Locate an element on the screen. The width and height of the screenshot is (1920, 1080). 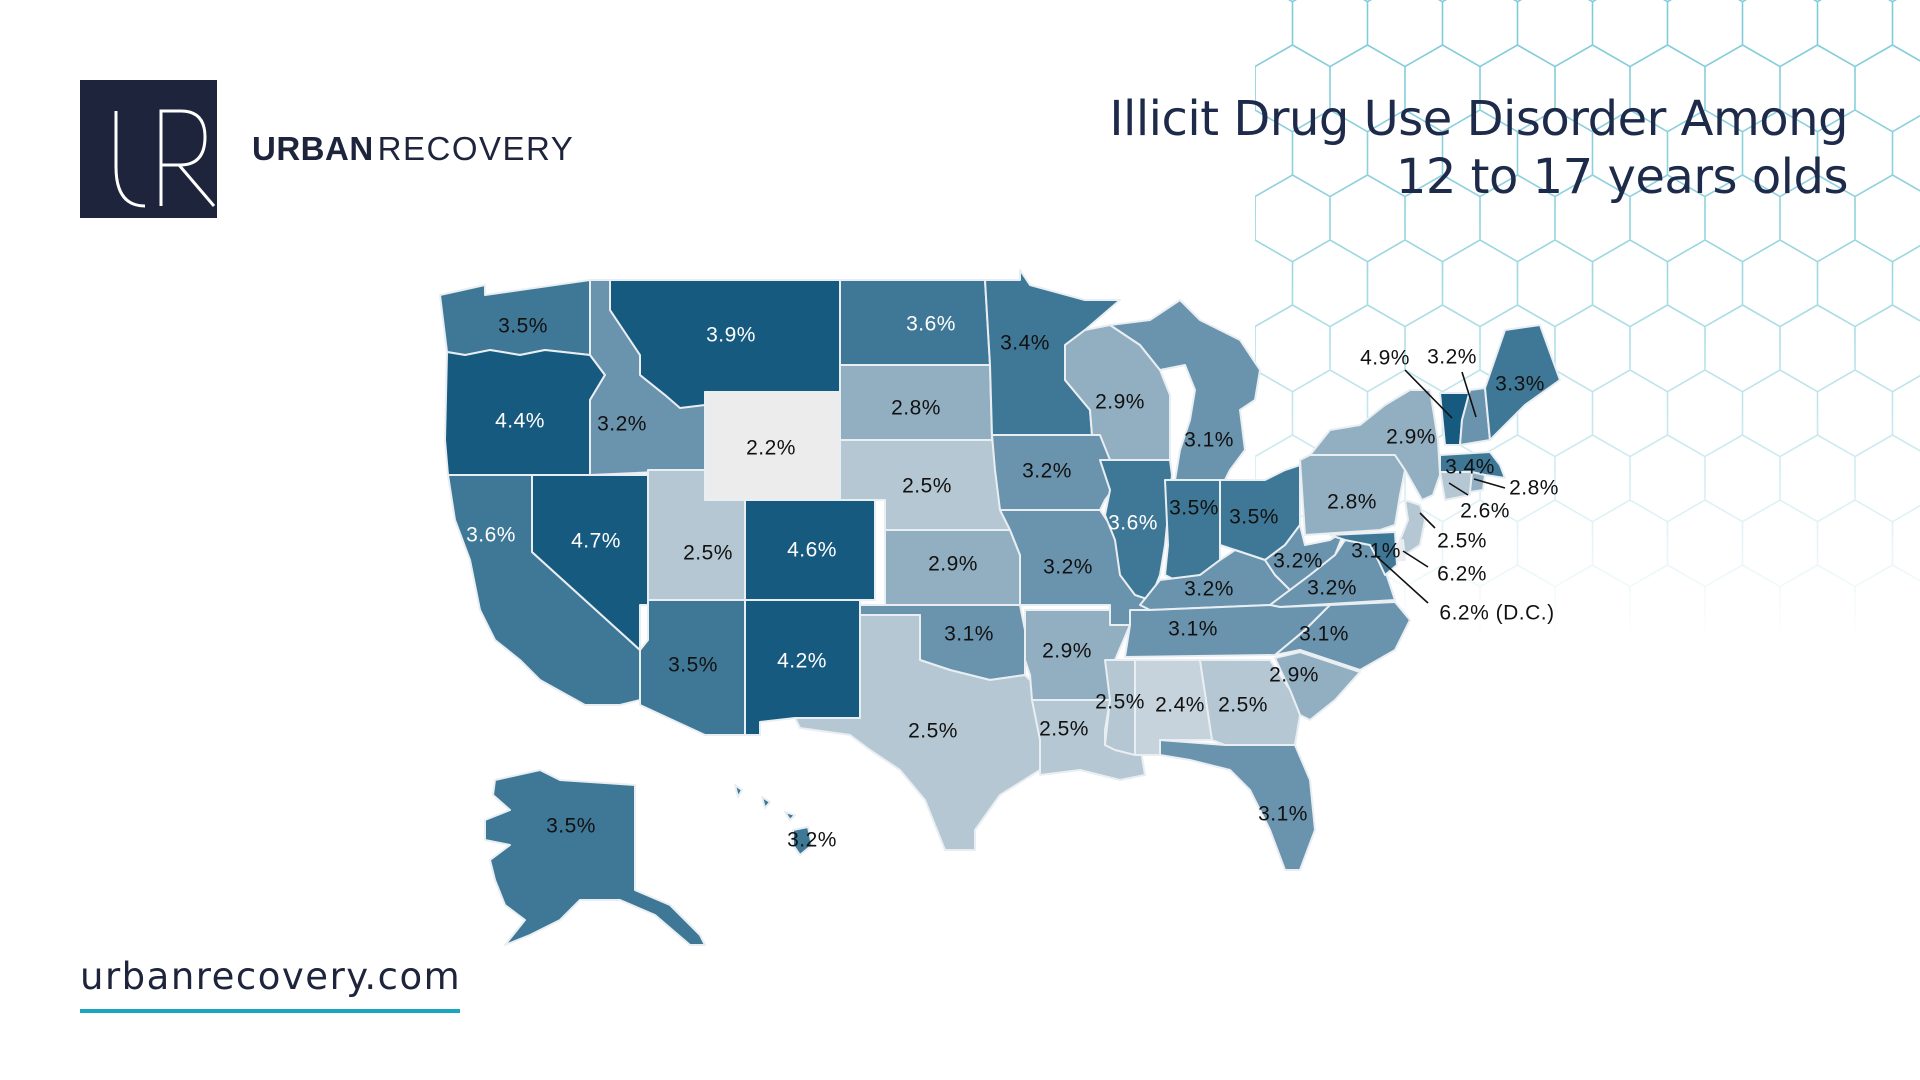
title-line-1: Illicit Drug Use Disorder Among is located at coordinates (1478, 119).